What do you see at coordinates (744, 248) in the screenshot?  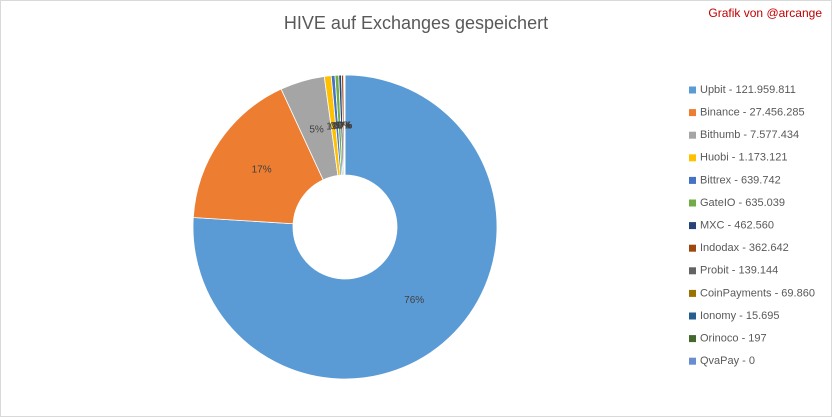 I see `legend-label: Indodax - 362.642` at bounding box center [744, 248].